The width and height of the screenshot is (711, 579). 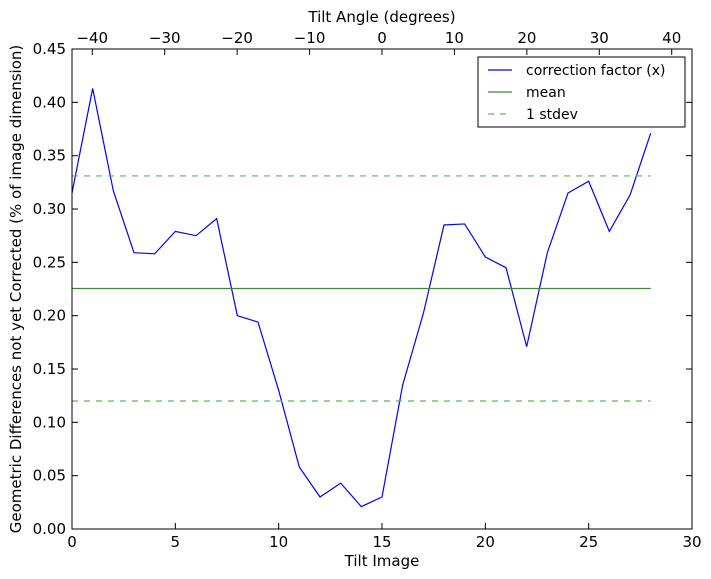 What do you see at coordinates (49, 422) in the screenshot?
I see `y-tick-label: 0.10` at bounding box center [49, 422].